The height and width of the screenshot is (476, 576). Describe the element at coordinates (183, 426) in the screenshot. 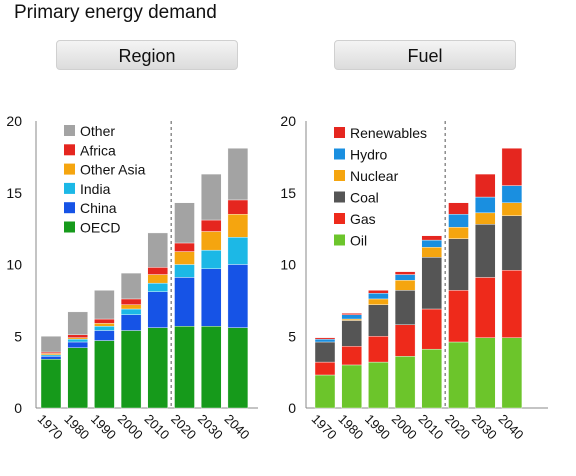

I see `region-x-tick-label: 2020` at that location.